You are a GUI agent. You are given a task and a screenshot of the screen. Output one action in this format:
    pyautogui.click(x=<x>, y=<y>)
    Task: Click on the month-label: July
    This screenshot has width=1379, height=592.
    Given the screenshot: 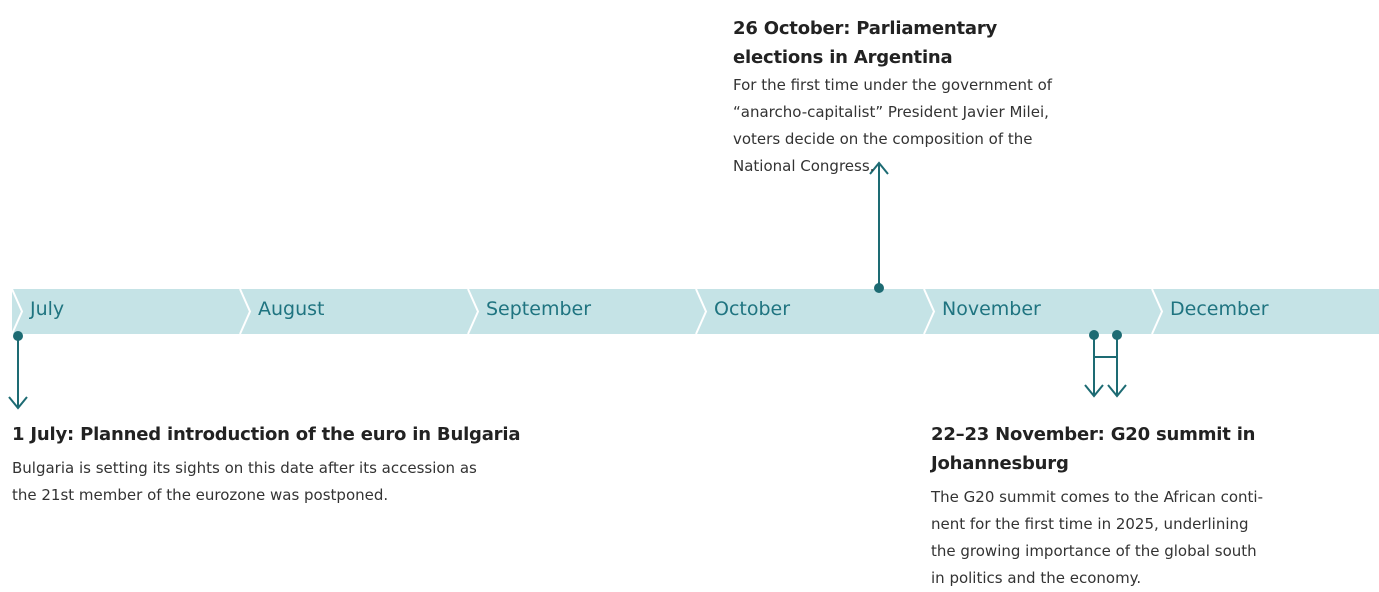 What is the action you would take?
    pyautogui.click(x=47, y=309)
    